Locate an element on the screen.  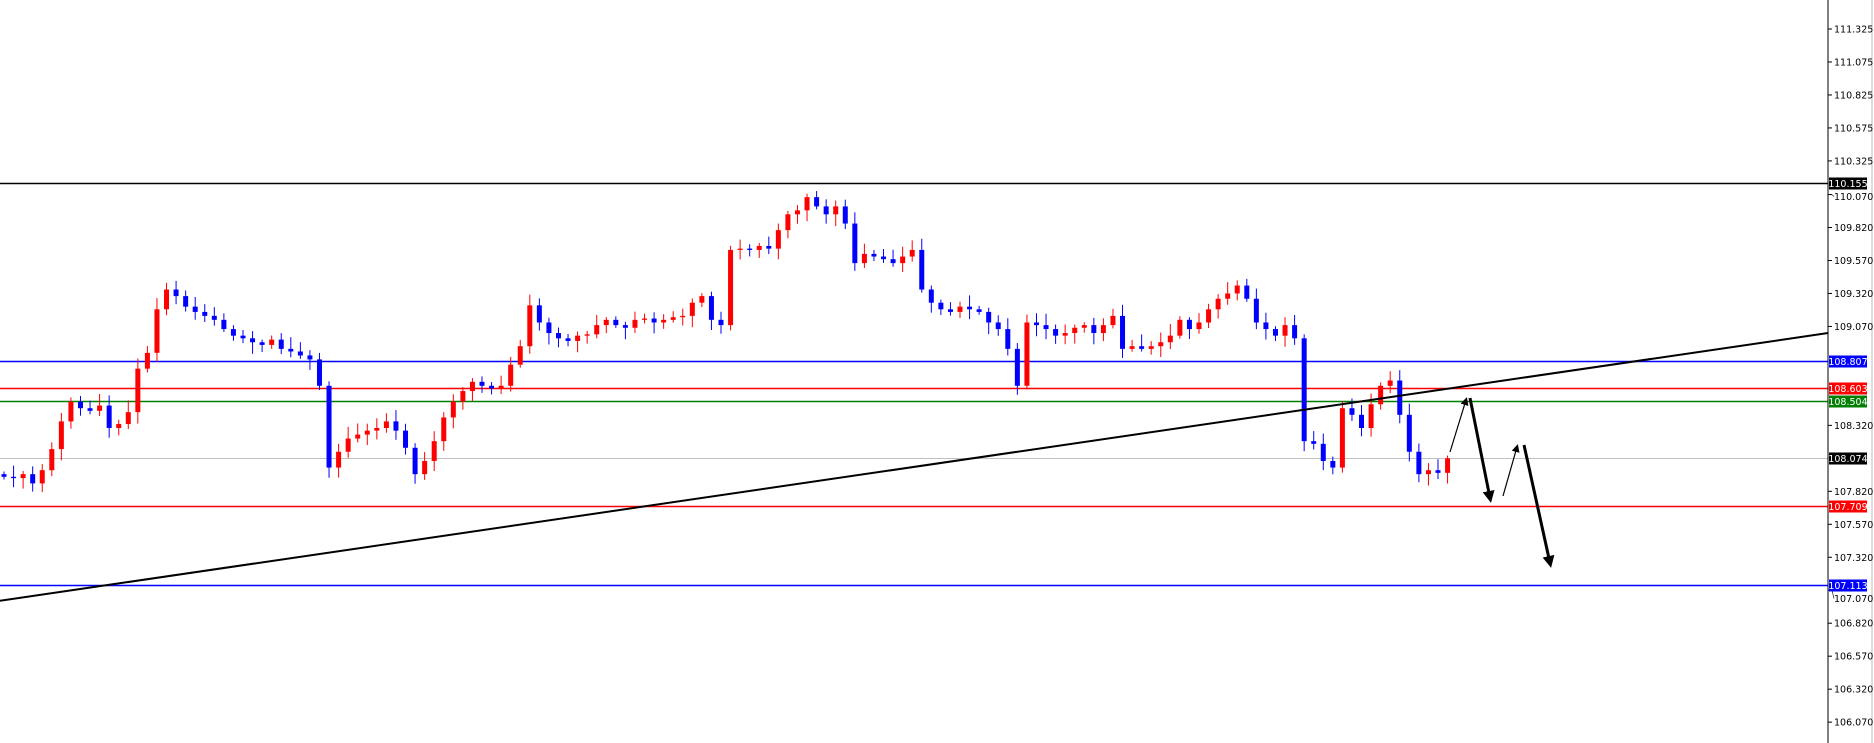
price-tag-bg-108.504 is located at coordinates (1848, 401).